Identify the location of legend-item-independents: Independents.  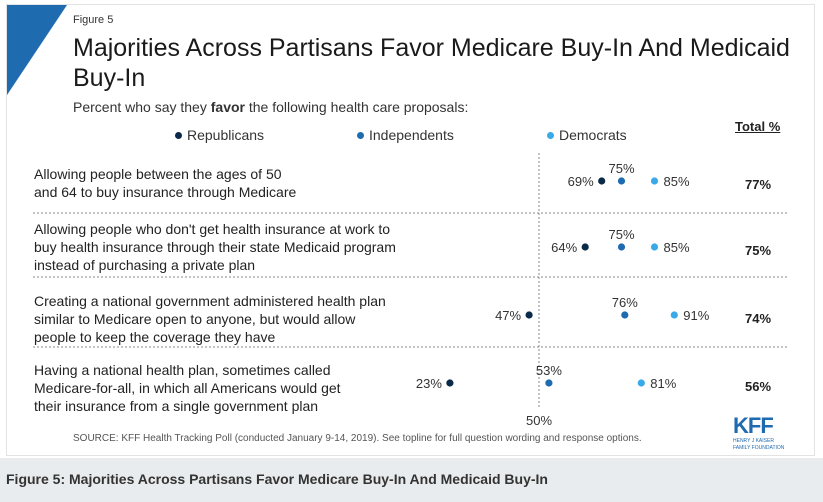
(405, 135).